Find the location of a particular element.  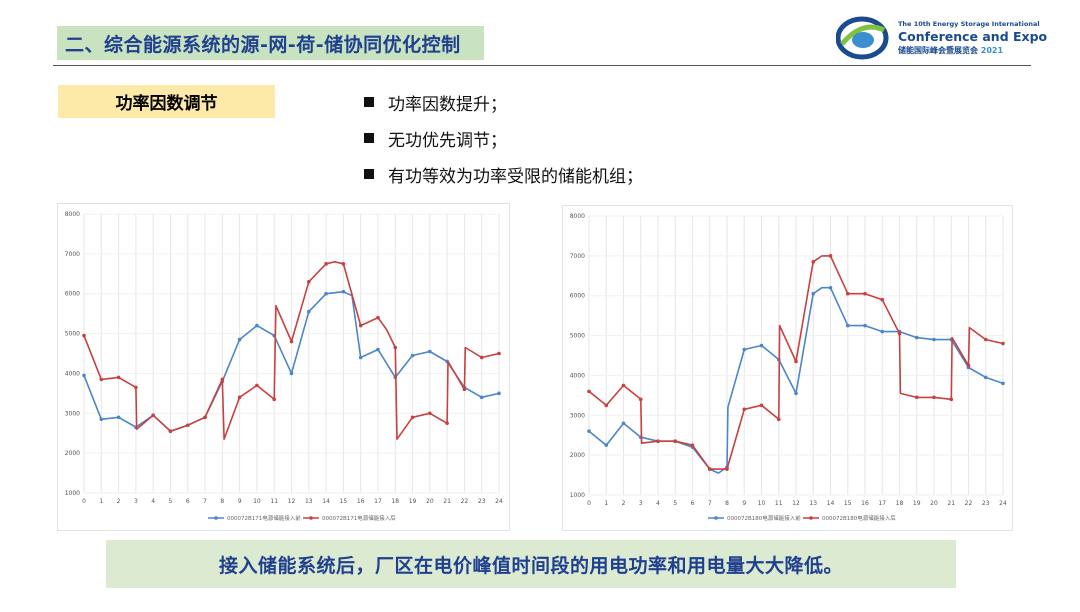

bullet-item: 无功优先调节； is located at coordinates (503, 138).